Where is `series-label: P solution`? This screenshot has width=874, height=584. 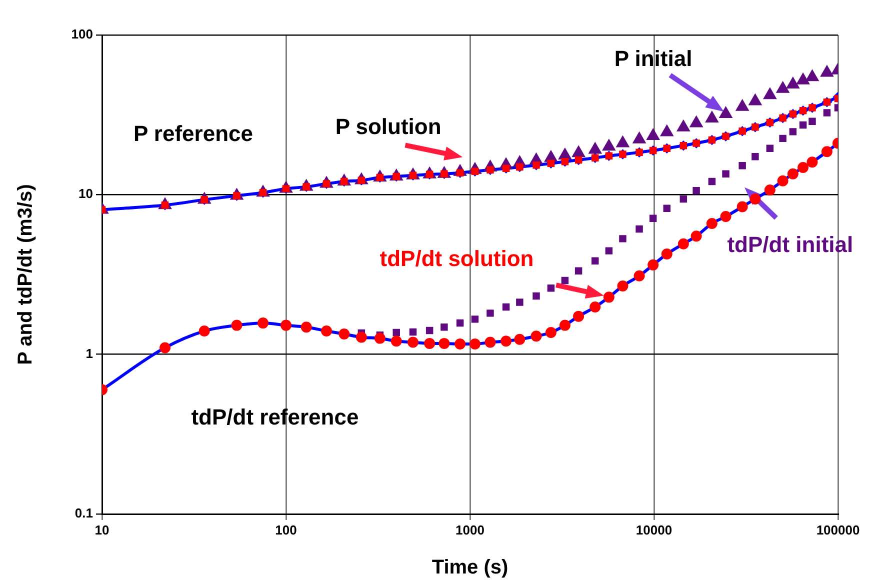
series-label: P solution is located at coordinates (388, 126).